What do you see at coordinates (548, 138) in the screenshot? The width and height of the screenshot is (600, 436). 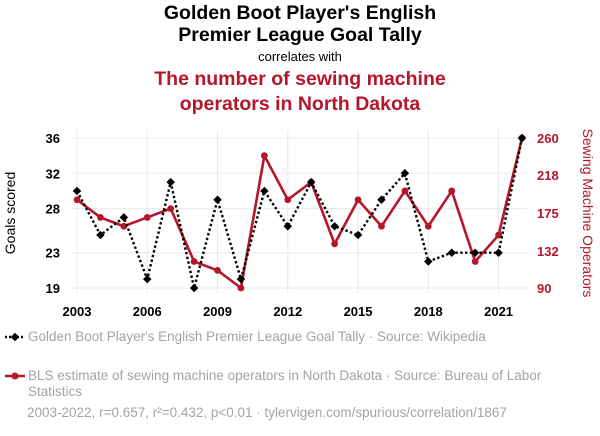 I see `right-tick-label: 260` at bounding box center [548, 138].